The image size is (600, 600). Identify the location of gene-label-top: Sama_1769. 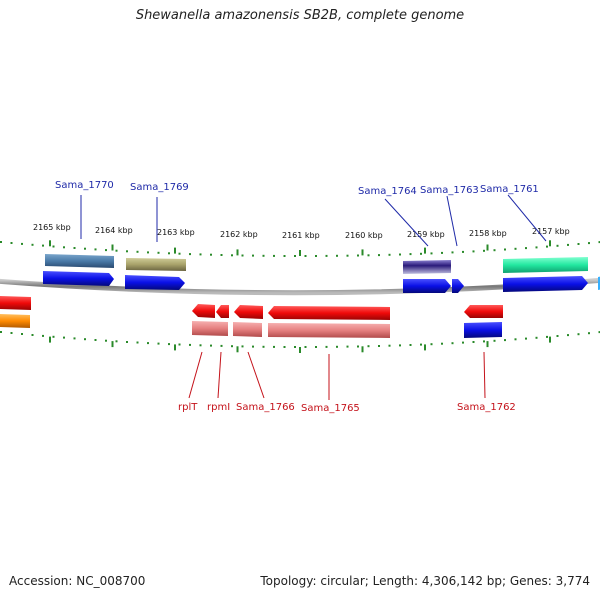
(159, 187).